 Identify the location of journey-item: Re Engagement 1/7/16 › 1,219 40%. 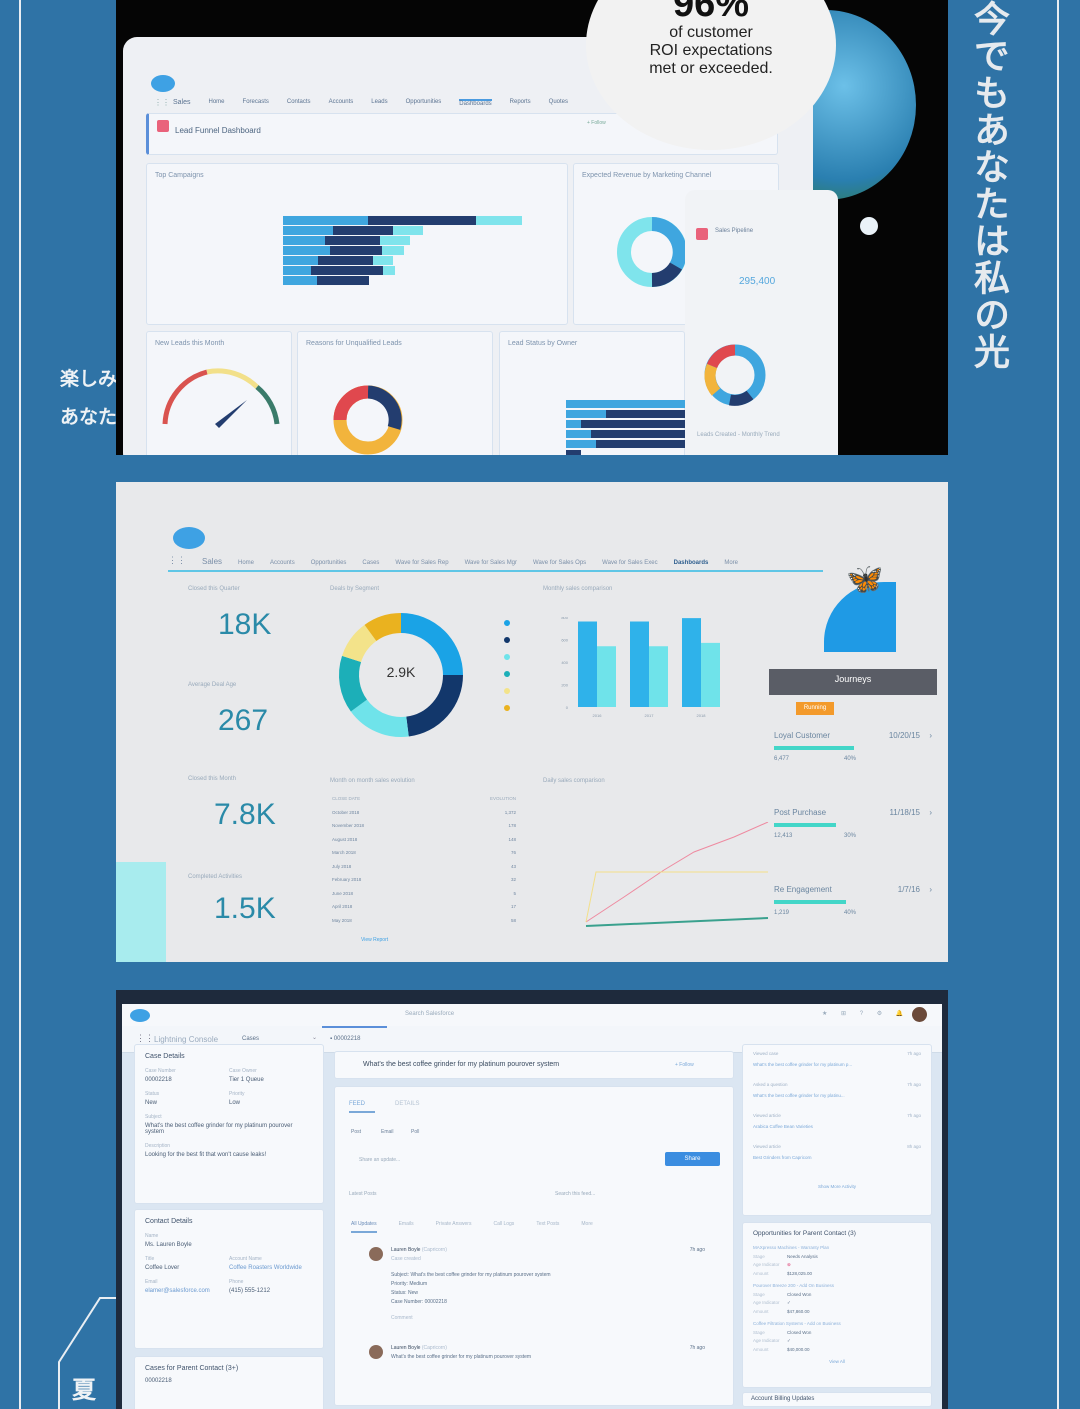
(854, 900).